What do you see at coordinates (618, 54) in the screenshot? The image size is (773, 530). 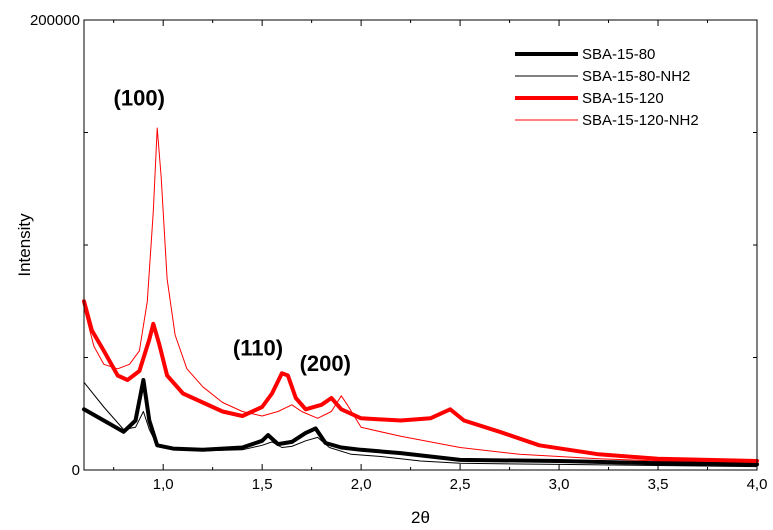 I see `legend-label-sba-15-80: SBA-15-80` at bounding box center [618, 54].